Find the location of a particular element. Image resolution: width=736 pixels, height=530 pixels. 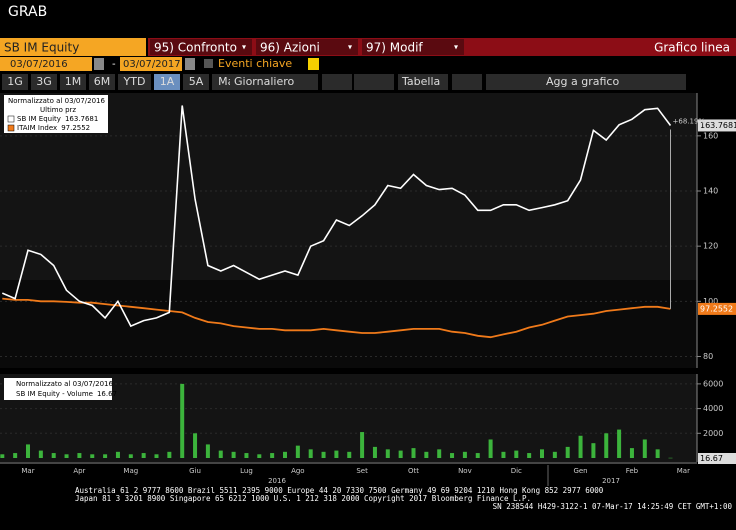

legend-value: 163.7681 is located at coordinates (81, 119).